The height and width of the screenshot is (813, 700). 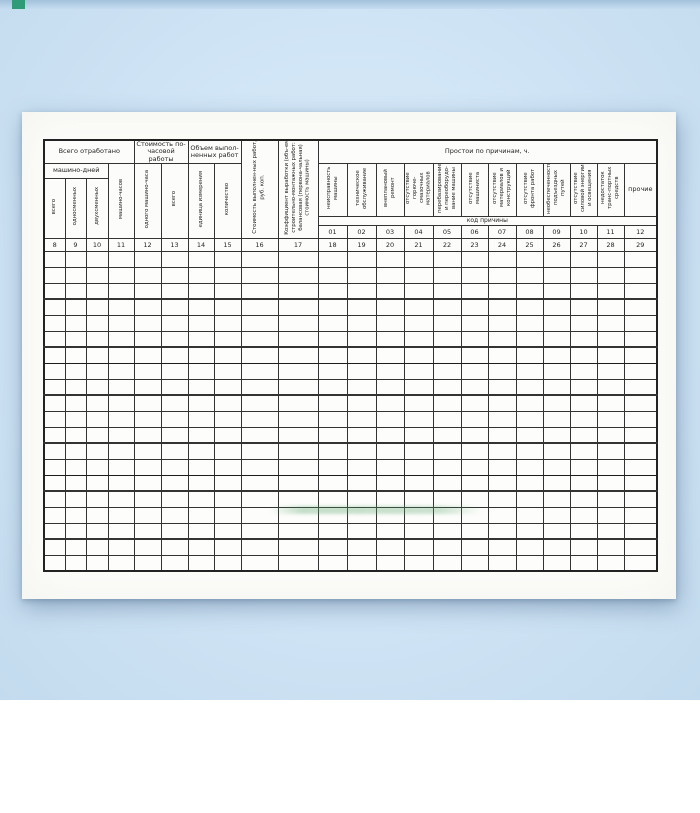 I want to click on col-cause-no-materials: отсутствие материалов и конструкций, so click(x=502, y=189).